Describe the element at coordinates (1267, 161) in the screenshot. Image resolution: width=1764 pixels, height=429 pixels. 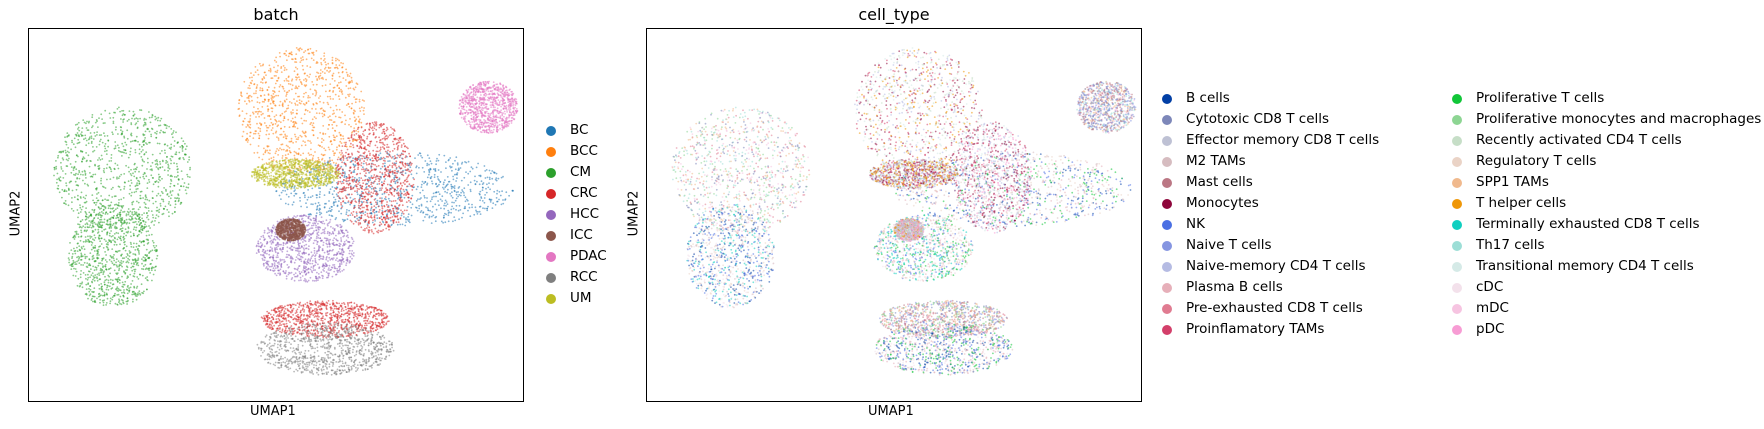
I see `legend-item: M2 TAMs` at that location.